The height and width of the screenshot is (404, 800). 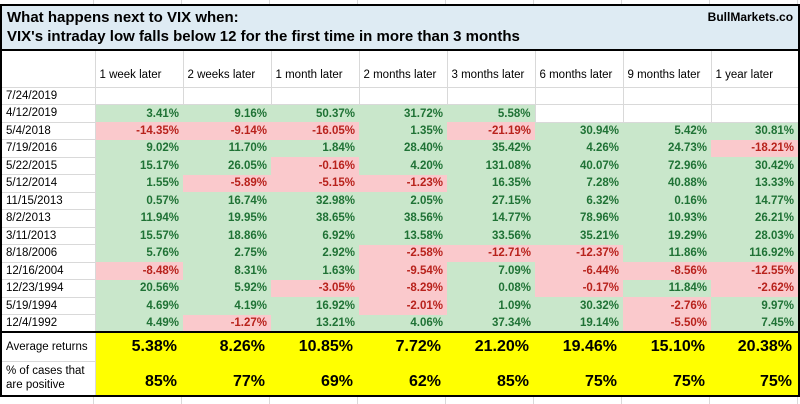 What do you see at coordinates (48, 130) in the screenshot?
I see `date-cell: 5/4/2018` at bounding box center [48, 130].